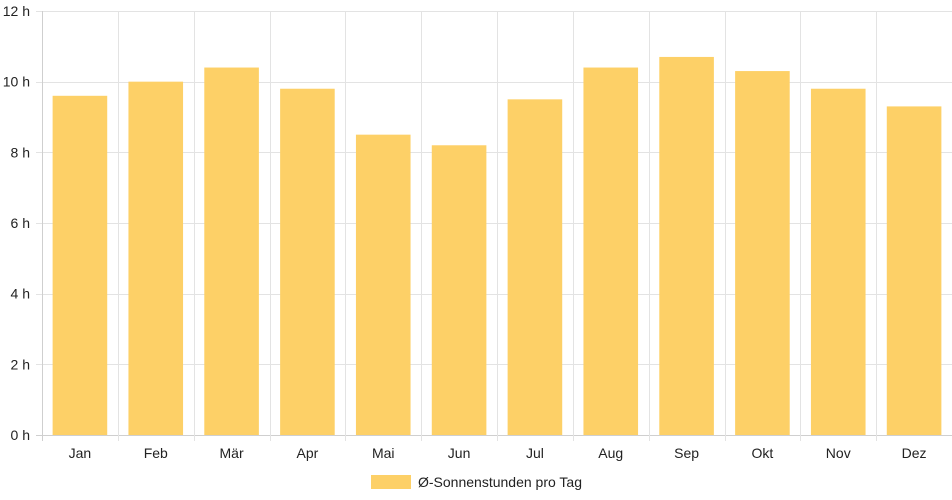 The width and height of the screenshot is (952, 500). I want to click on x-tick-label: Jan, so click(80, 453).